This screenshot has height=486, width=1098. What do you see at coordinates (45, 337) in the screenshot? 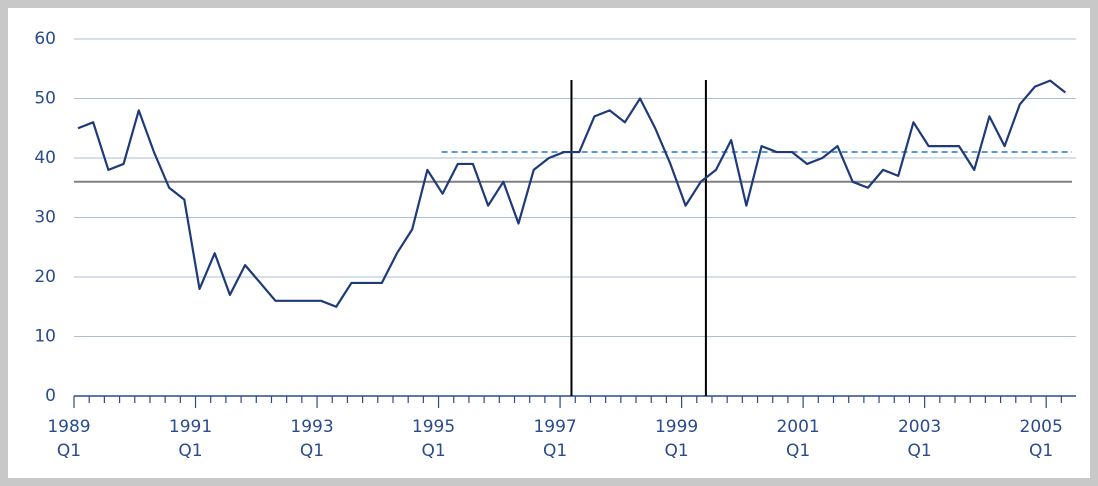
I see `y-tick-label: 10` at bounding box center [45, 337].